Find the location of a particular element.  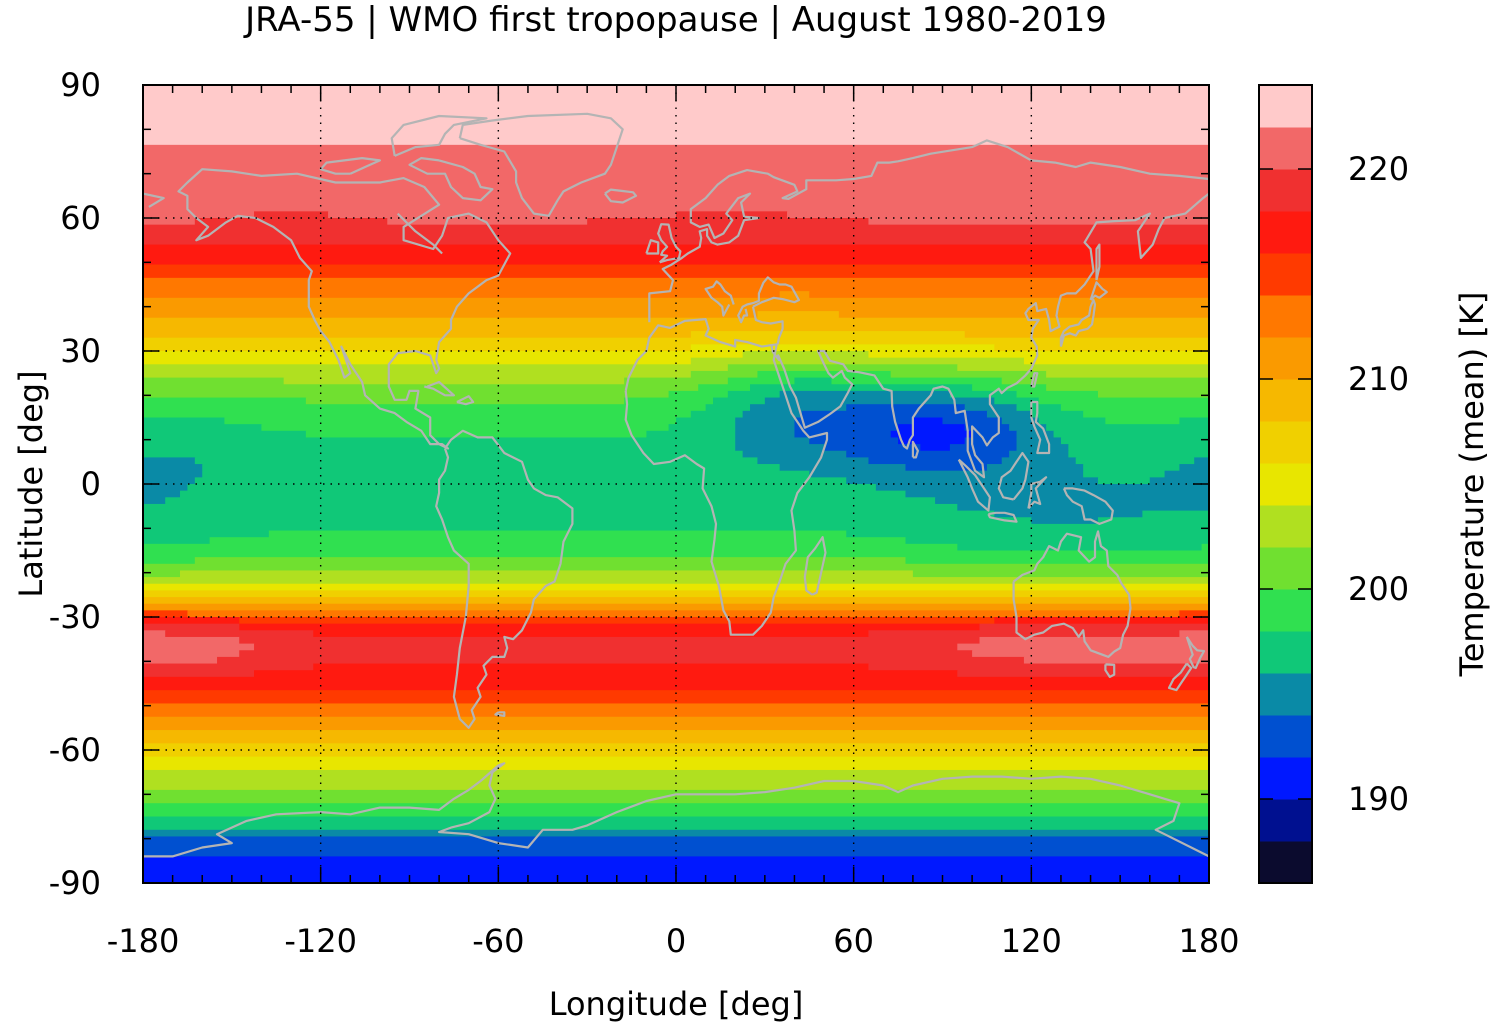

y-tick-label: -90 is located at coordinates (75, 883).